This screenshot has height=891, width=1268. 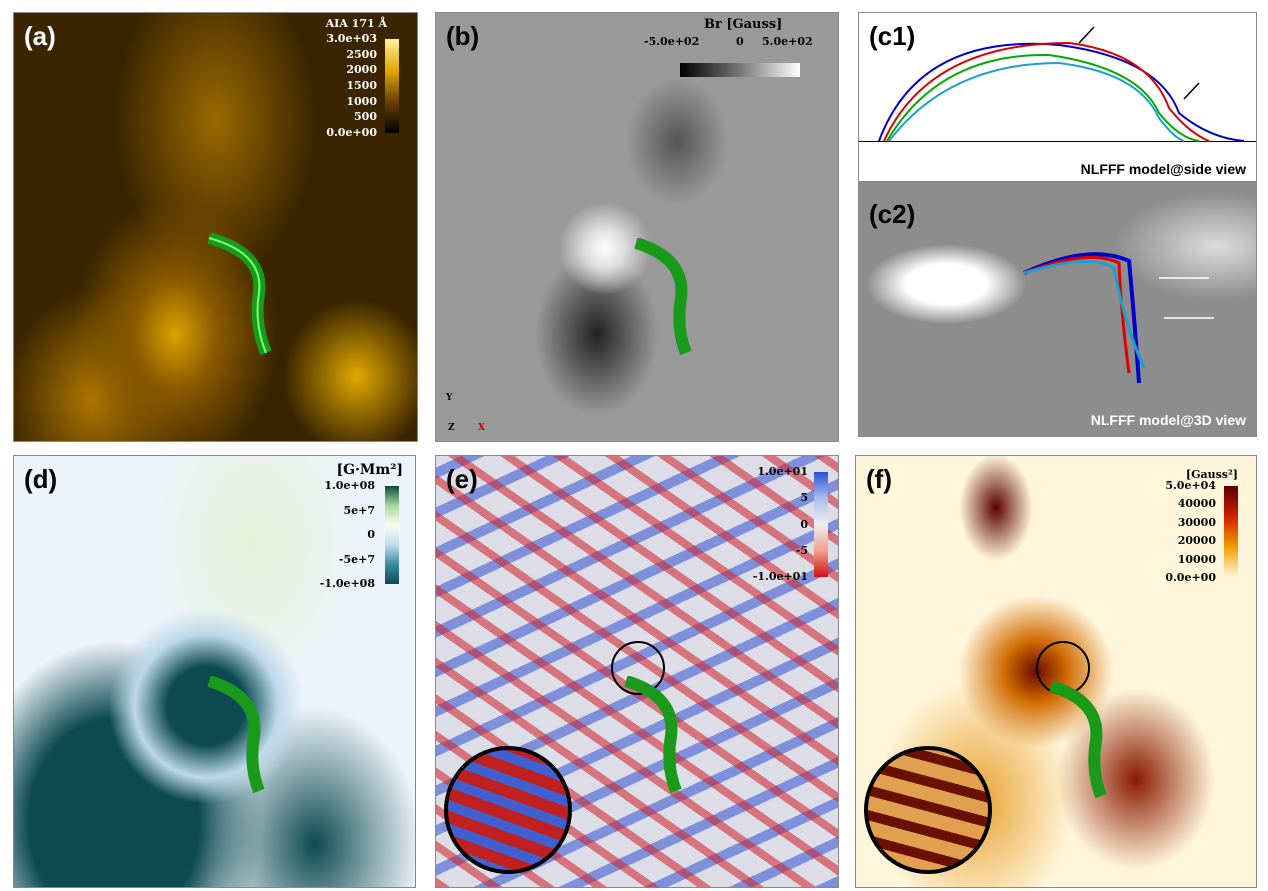 I want to click on colorbar-tick: 2000, so click(x=361, y=70).